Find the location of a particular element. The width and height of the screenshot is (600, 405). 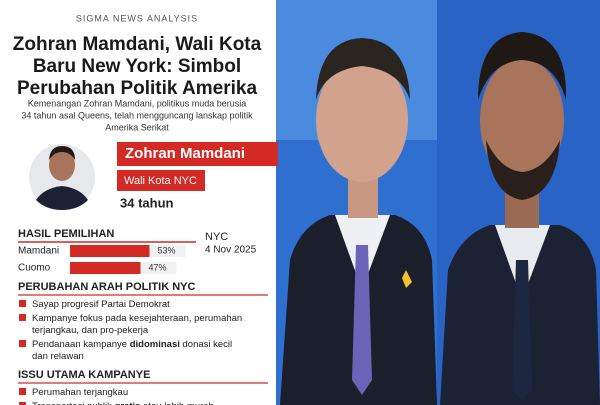

bullet-text: Pendanaan kampanye is located at coordinates (81, 344).